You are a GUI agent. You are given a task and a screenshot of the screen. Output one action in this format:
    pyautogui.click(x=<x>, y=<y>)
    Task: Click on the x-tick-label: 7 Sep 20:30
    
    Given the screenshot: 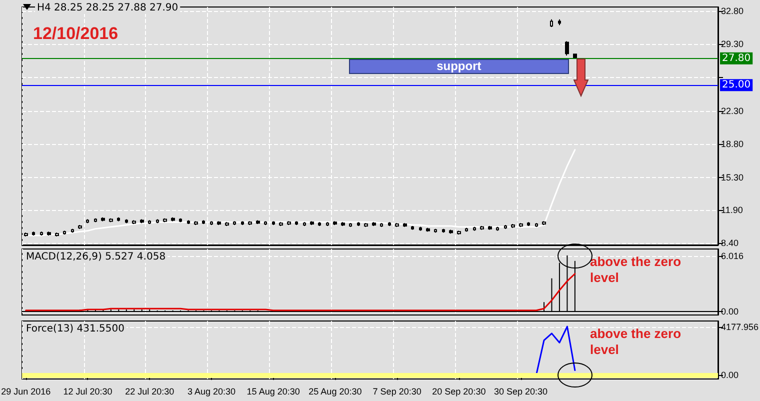 What is the action you would take?
    pyautogui.click(x=397, y=391)
    